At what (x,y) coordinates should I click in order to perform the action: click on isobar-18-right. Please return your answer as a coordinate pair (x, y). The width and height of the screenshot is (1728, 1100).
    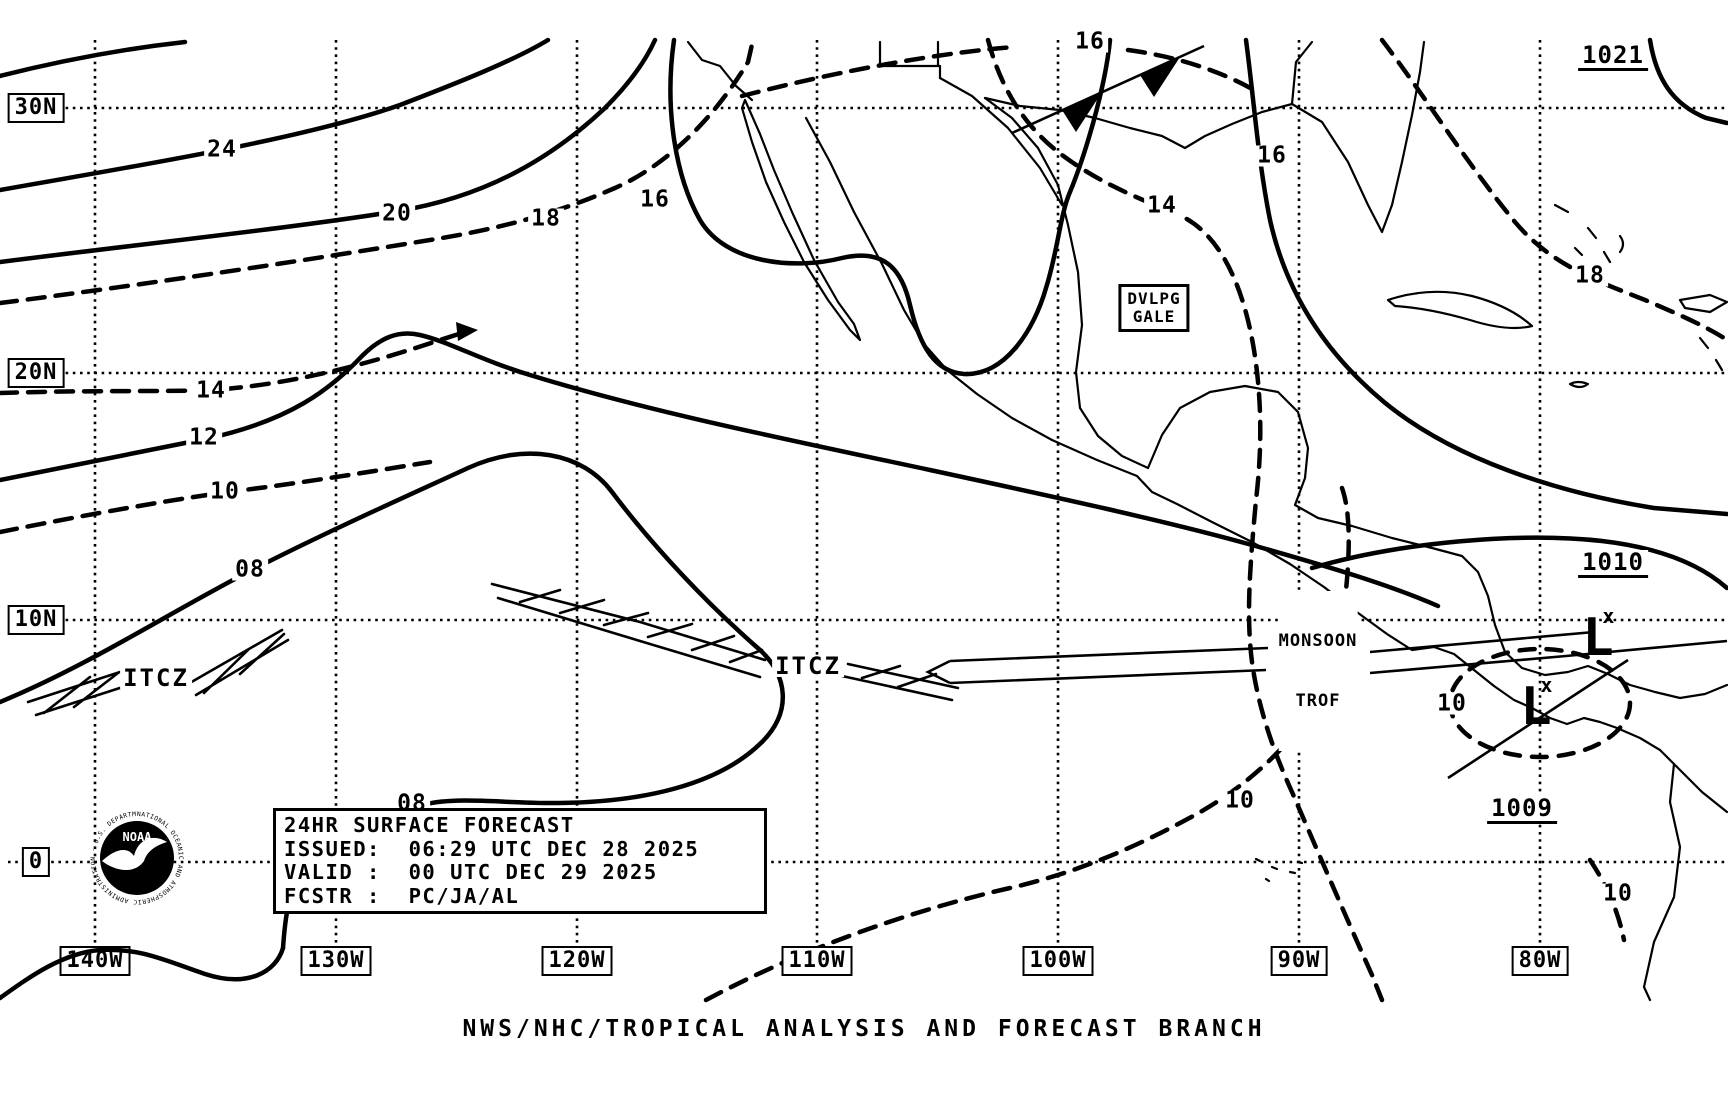
    Looking at the image, I should click on (1553, 190).